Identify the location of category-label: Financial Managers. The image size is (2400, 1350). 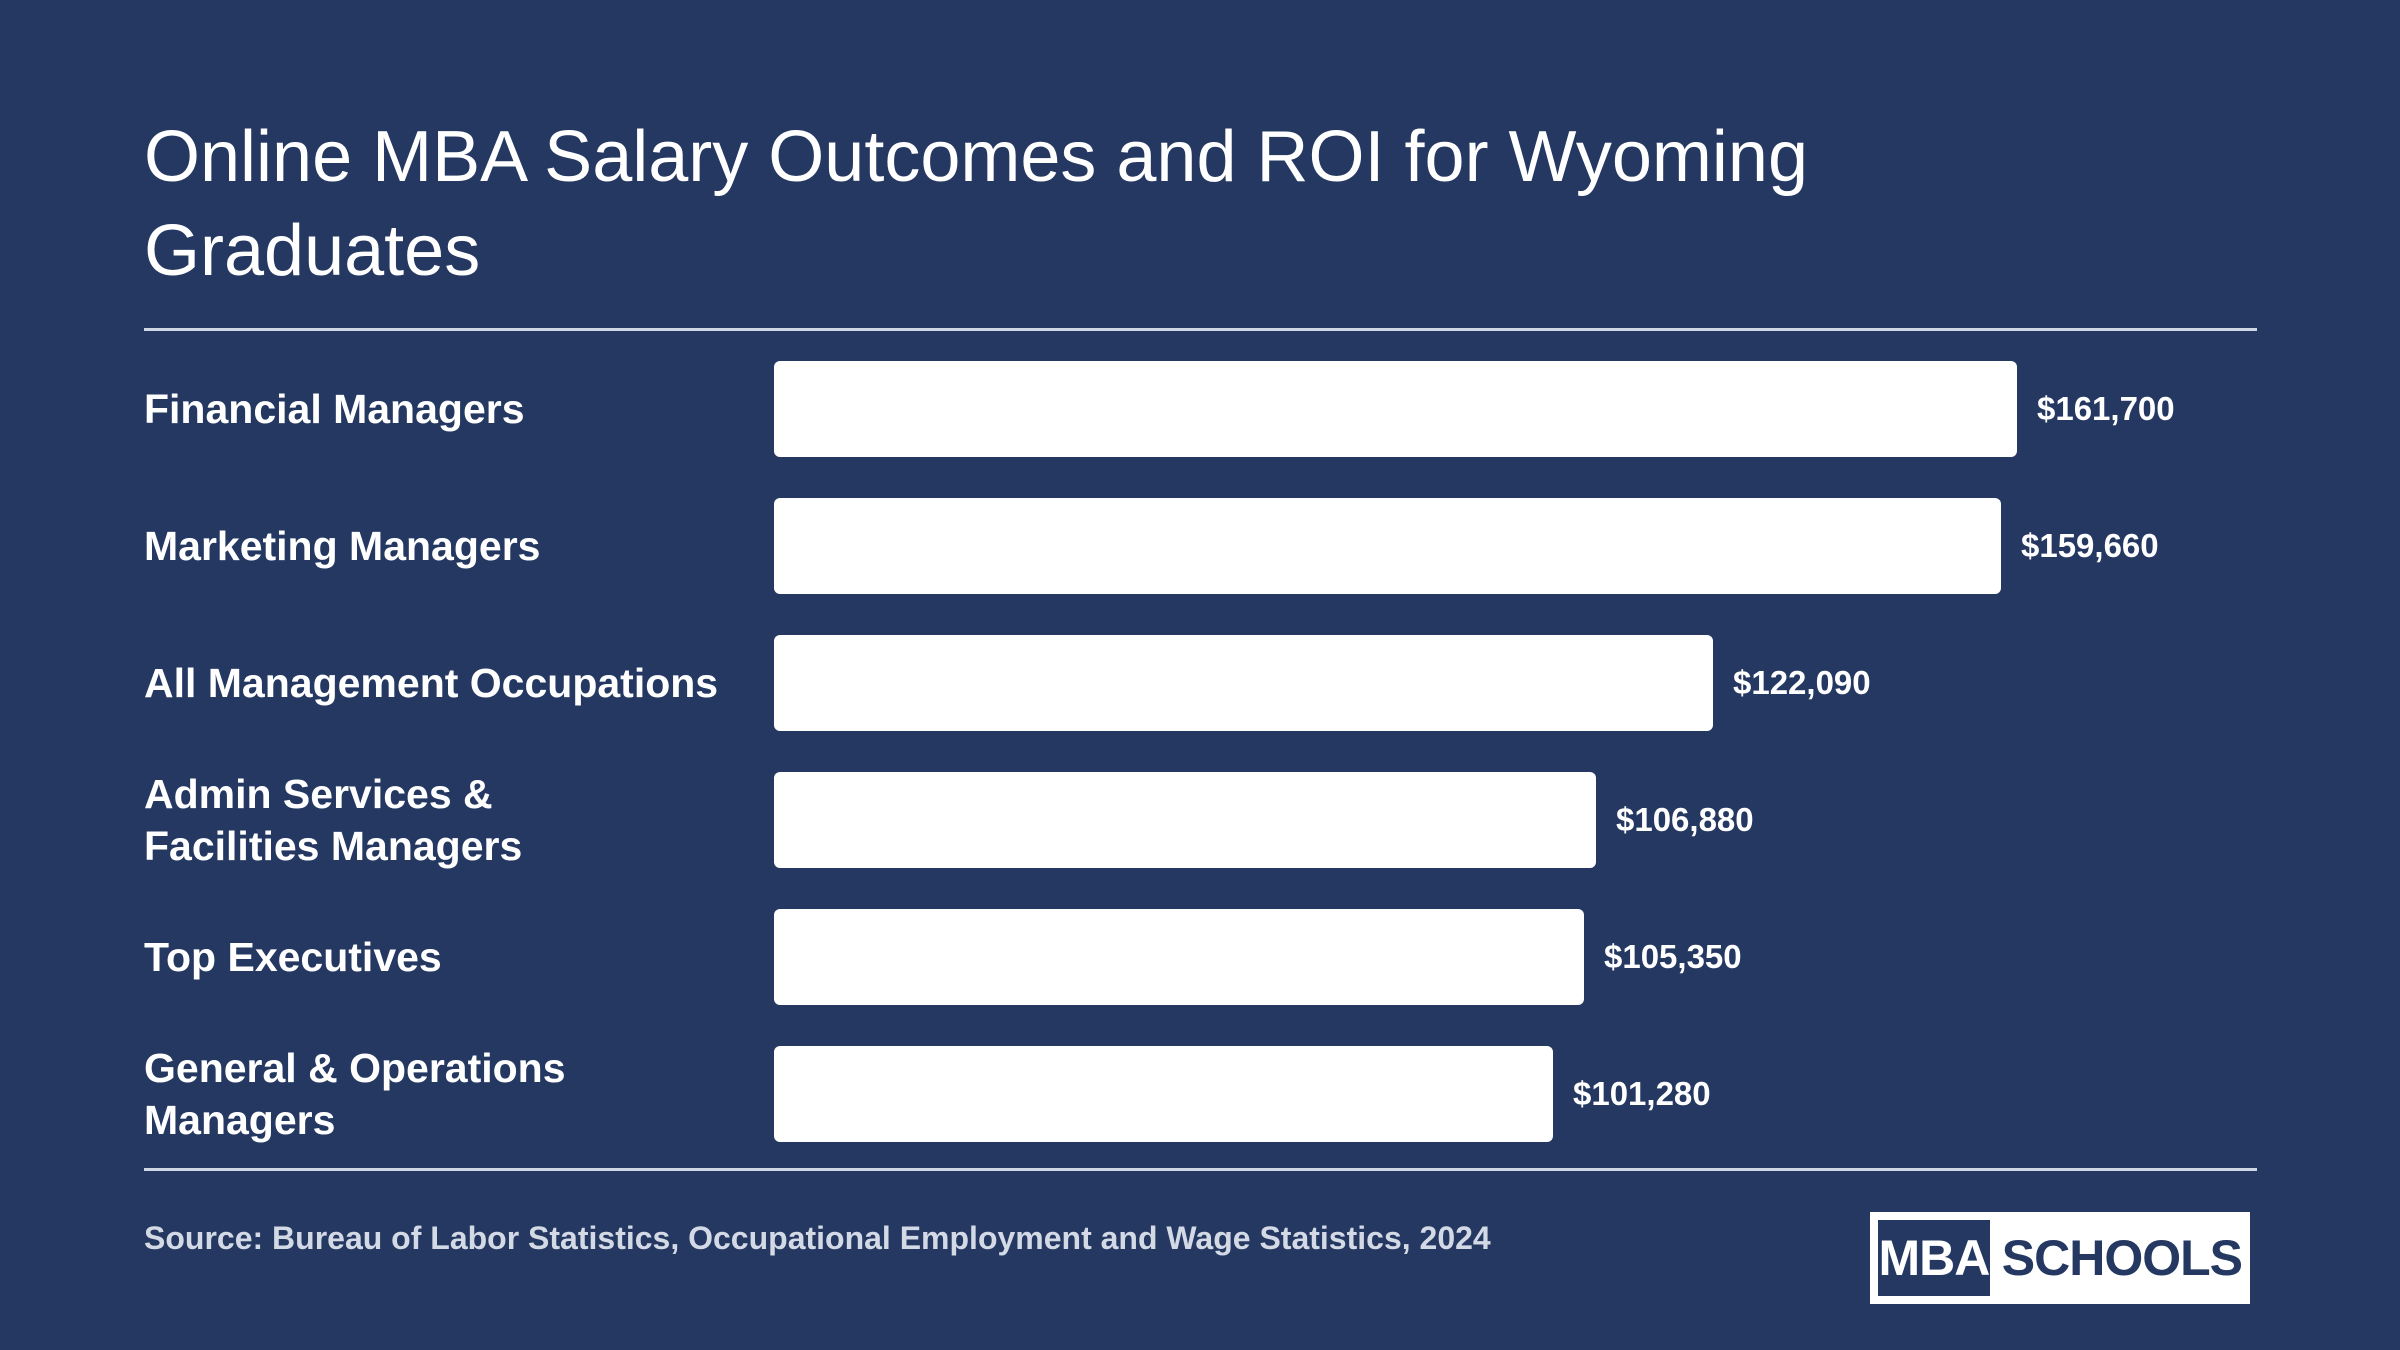
(334, 409).